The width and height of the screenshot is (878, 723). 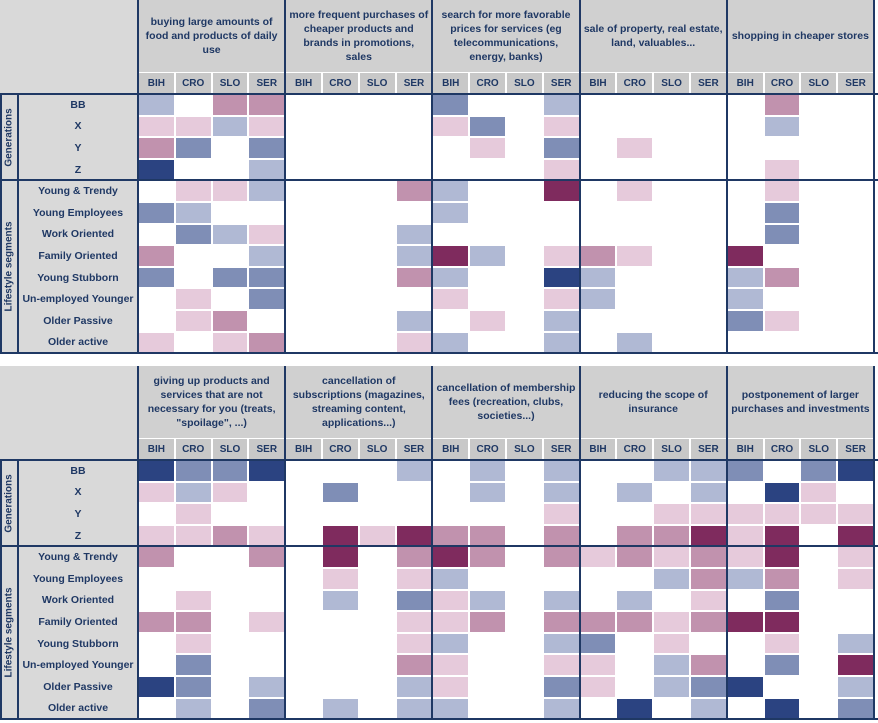 What do you see at coordinates (78, 277) in the screenshot?
I see `row-label: Young Stubborn` at bounding box center [78, 277].